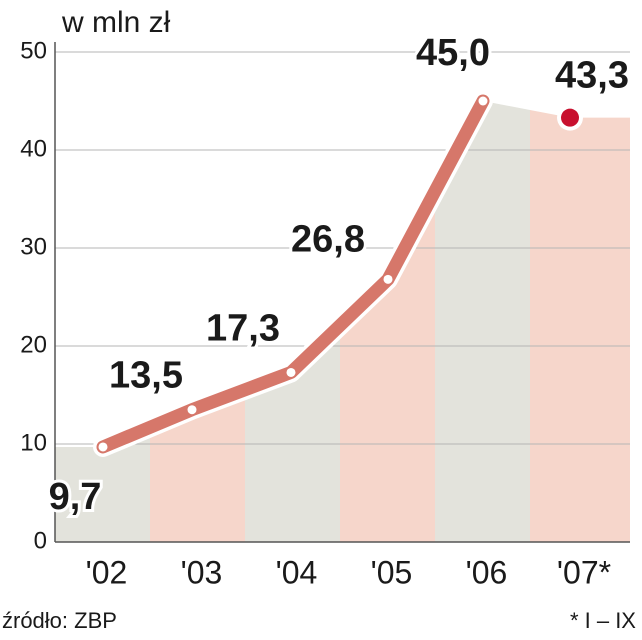  Describe the element at coordinates (570, 117) in the screenshot. I see `highlight-point` at that location.